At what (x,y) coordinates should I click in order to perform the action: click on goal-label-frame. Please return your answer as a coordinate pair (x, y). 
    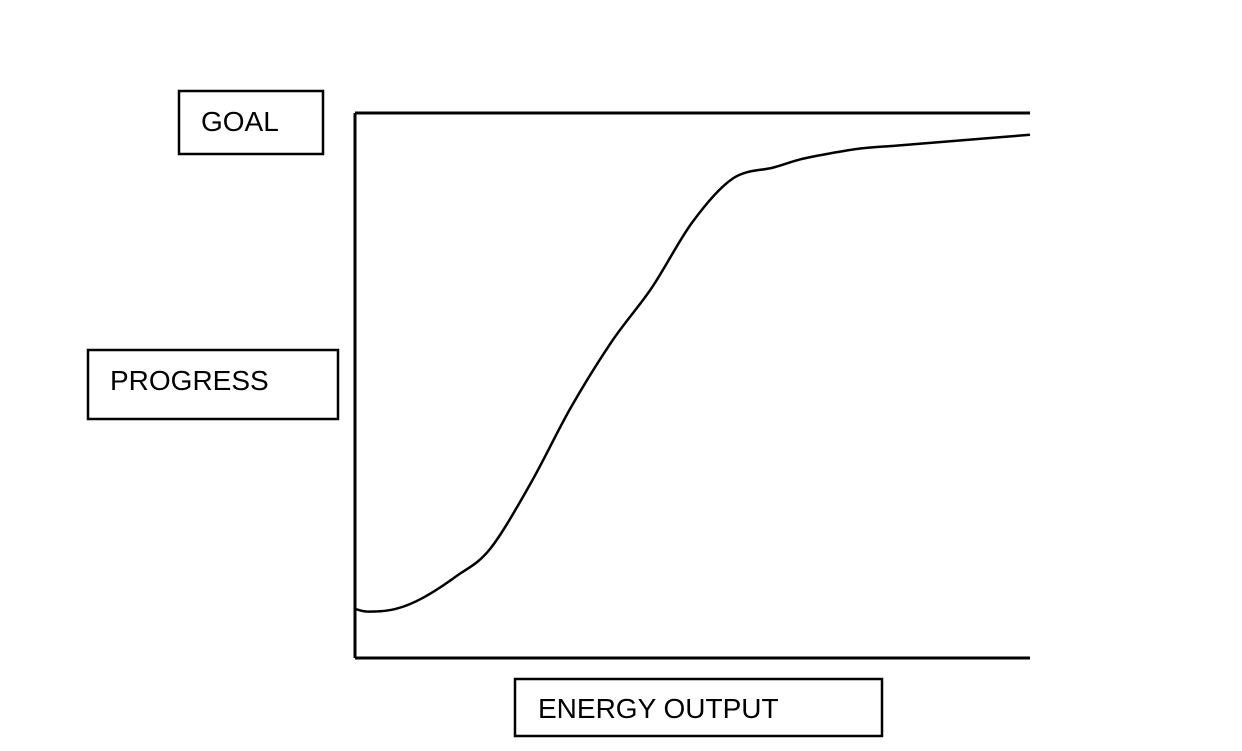
    Looking at the image, I should click on (251, 122).